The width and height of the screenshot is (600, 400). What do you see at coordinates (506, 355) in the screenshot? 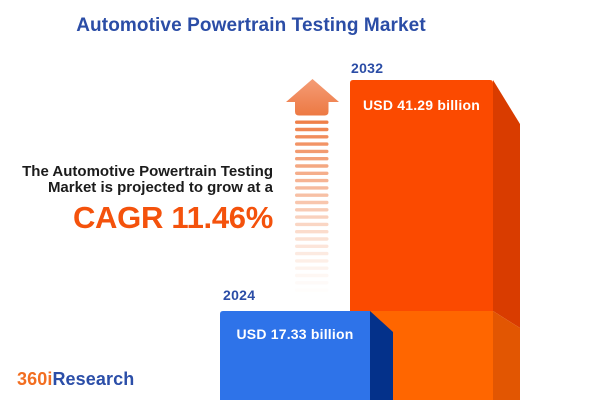
I see `bar-2032-side-lower` at bounding box center [506, 355].